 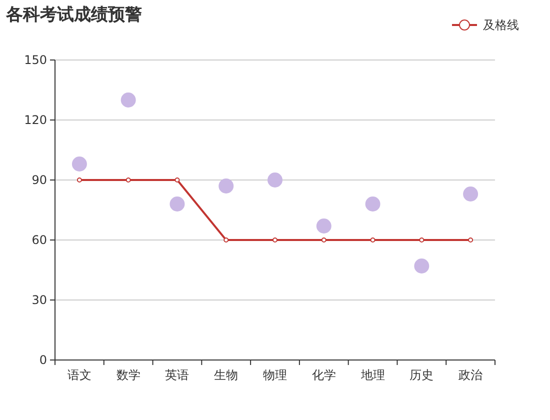 I want to click on y-tick-label: 150, so click(x=35, y=60).